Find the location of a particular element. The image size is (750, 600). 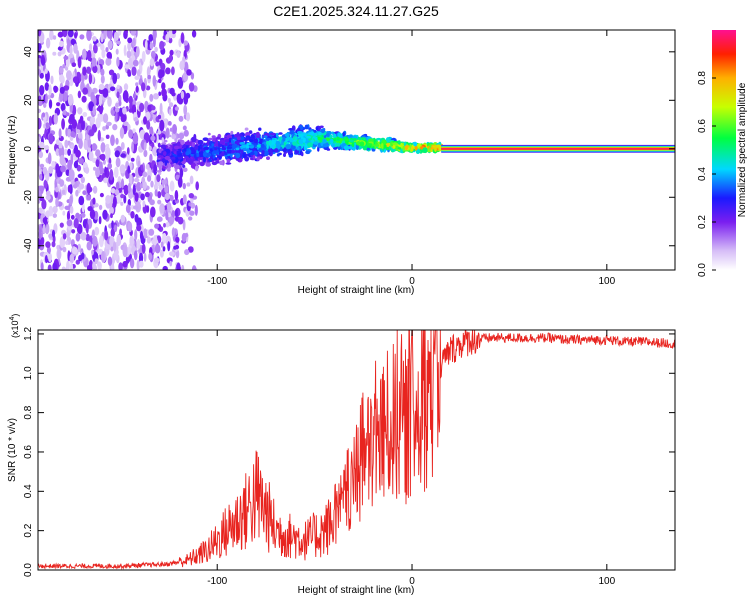

snr-ylabel: SNR (10 * v/v) is located at coordinates (12, 450).